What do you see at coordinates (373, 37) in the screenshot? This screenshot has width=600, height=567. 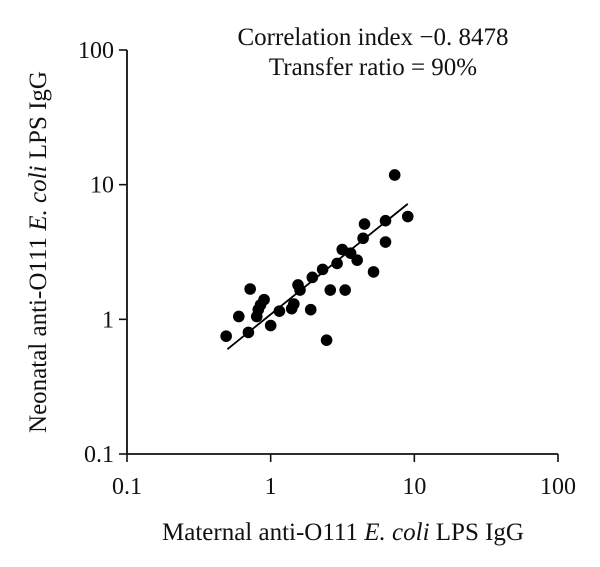 I see `correlation-annotation: Correlation index −0. 8478` at bounding box center [373, 37].